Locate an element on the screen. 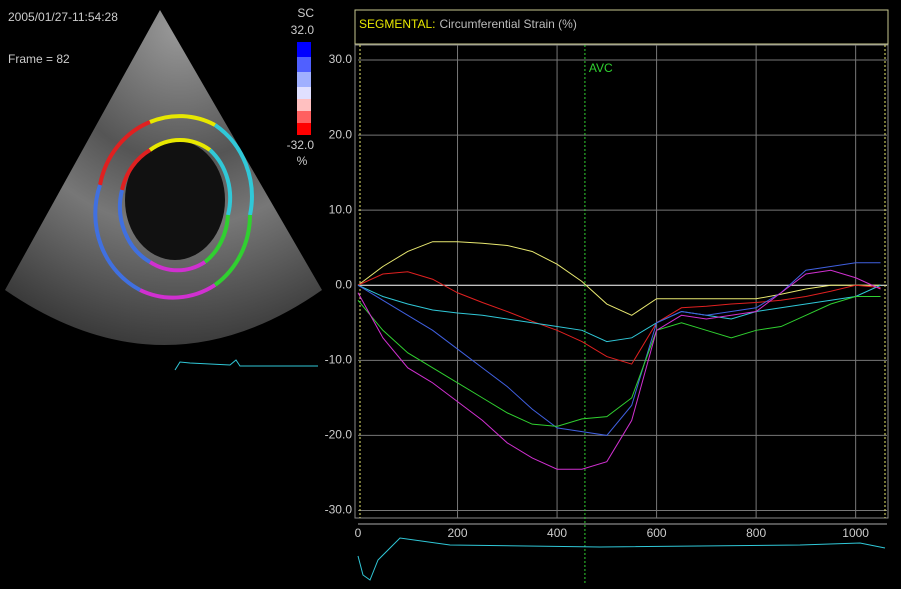 This screenshot has width=901, height=589. mini-ecg is located at coordinates (246, 365).